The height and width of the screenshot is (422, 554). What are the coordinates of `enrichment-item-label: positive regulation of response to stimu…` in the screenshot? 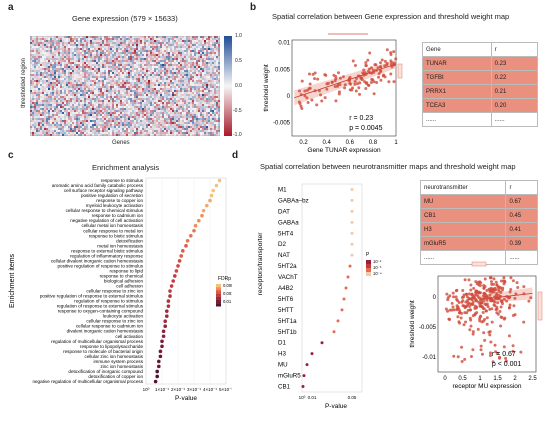 It's located at (100, 265).